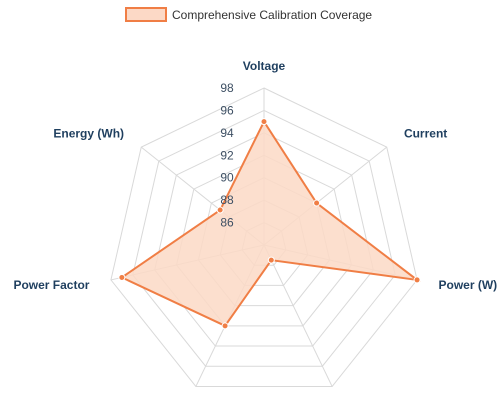 Image resolution: width=500 pixels, height=400 pixels. I want to click on grid-spoke, so click(298, 315).